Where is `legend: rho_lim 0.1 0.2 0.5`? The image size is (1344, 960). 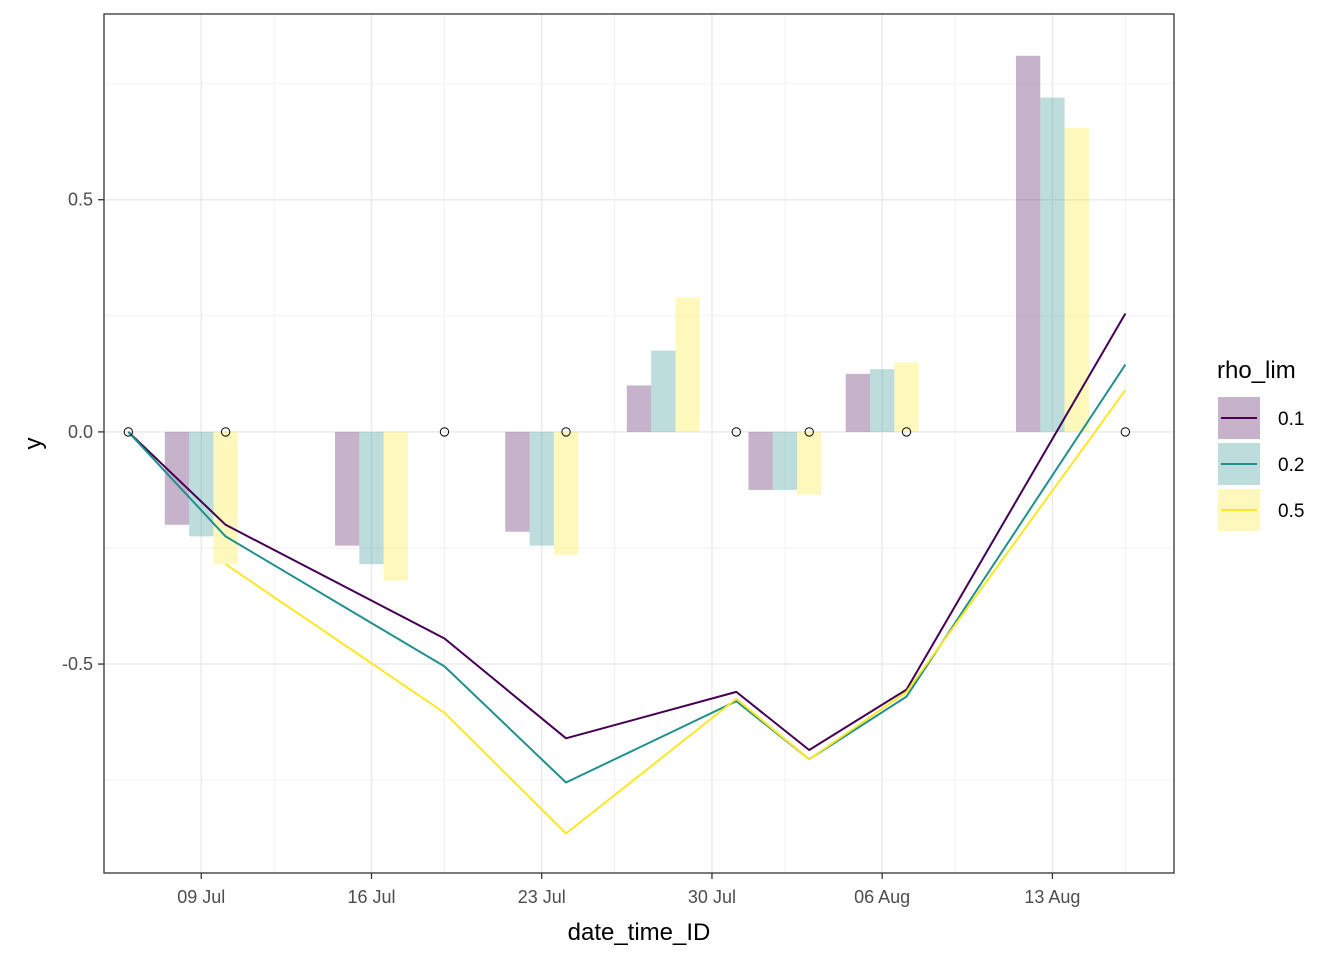 legend: rho_lim 0.1 0.2 0.5 is located at coordinates (1260, 444).